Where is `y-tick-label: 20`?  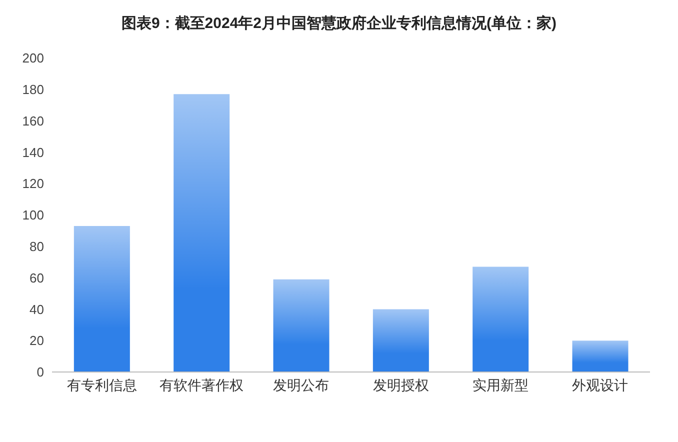 y-tick-label: 20 is located at coordinates (37, 340).